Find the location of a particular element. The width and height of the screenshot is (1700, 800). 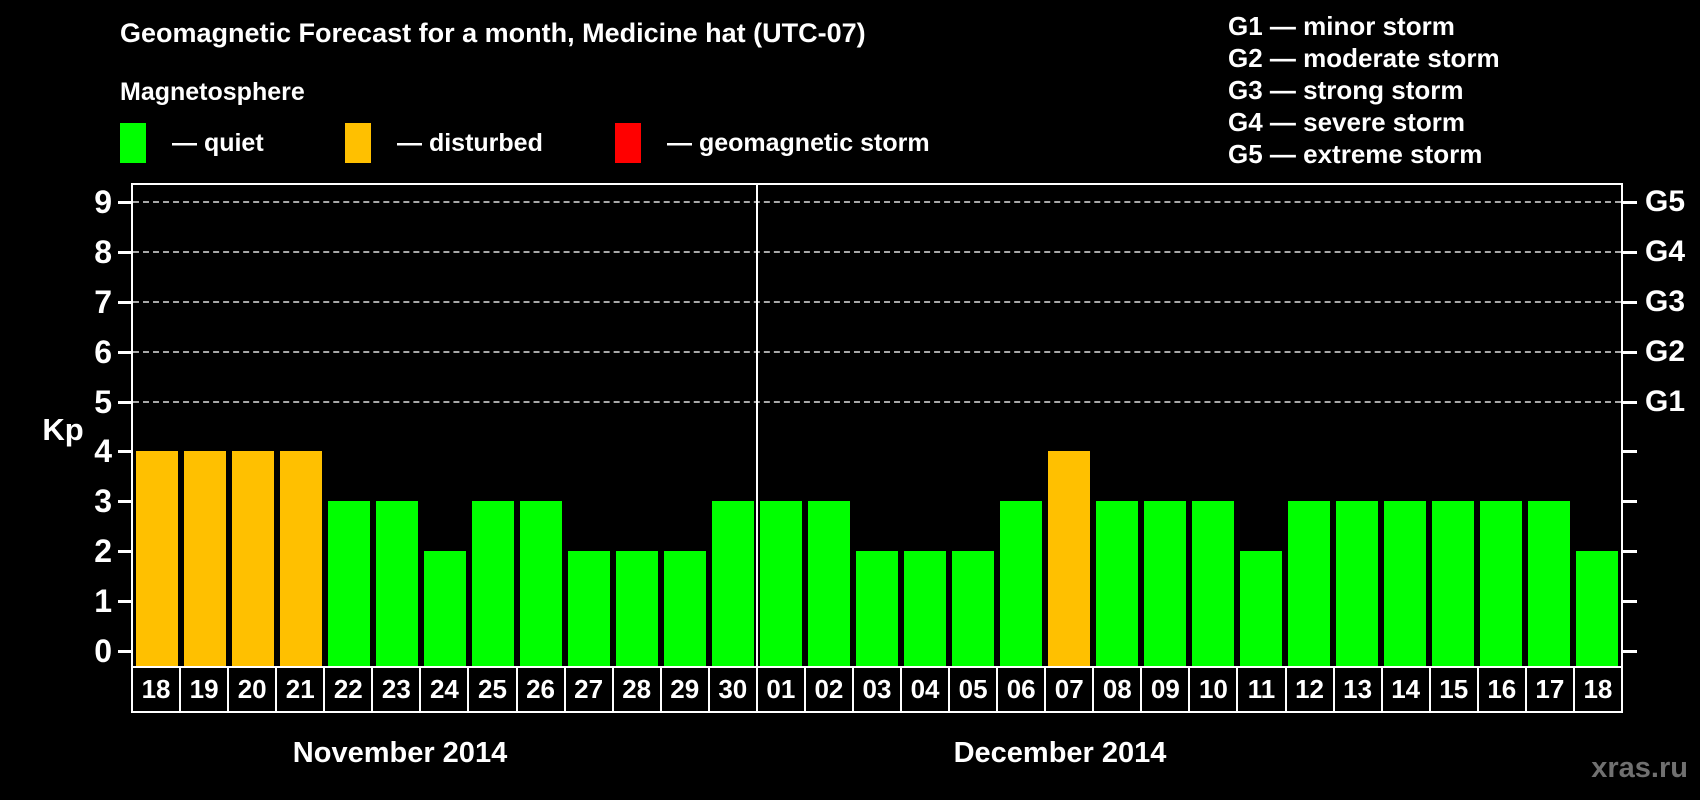

legend-label-storm: — geomagnetic storm is located at coordinates (798, 142).